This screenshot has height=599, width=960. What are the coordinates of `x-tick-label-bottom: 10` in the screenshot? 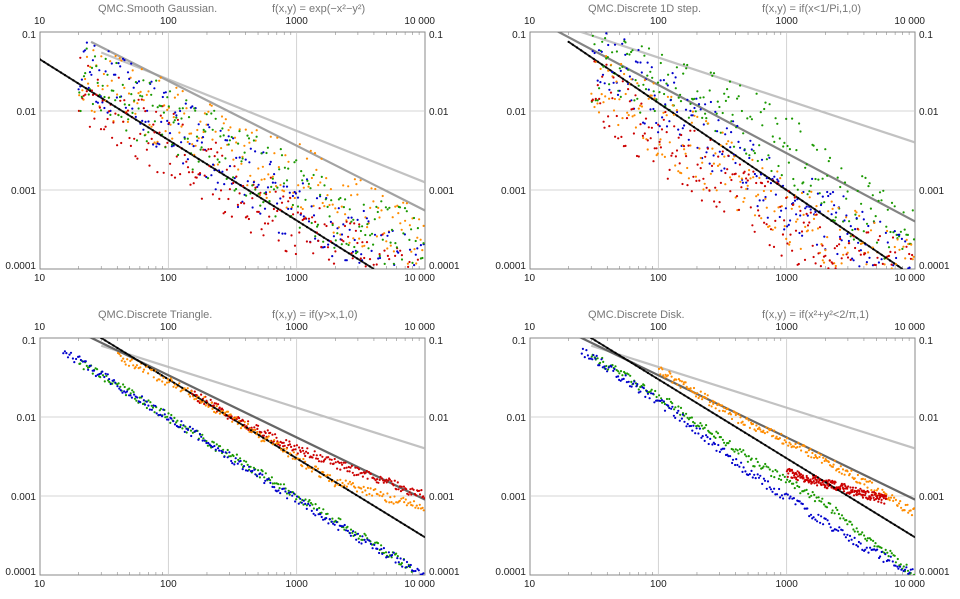 It's located at (530, 278).